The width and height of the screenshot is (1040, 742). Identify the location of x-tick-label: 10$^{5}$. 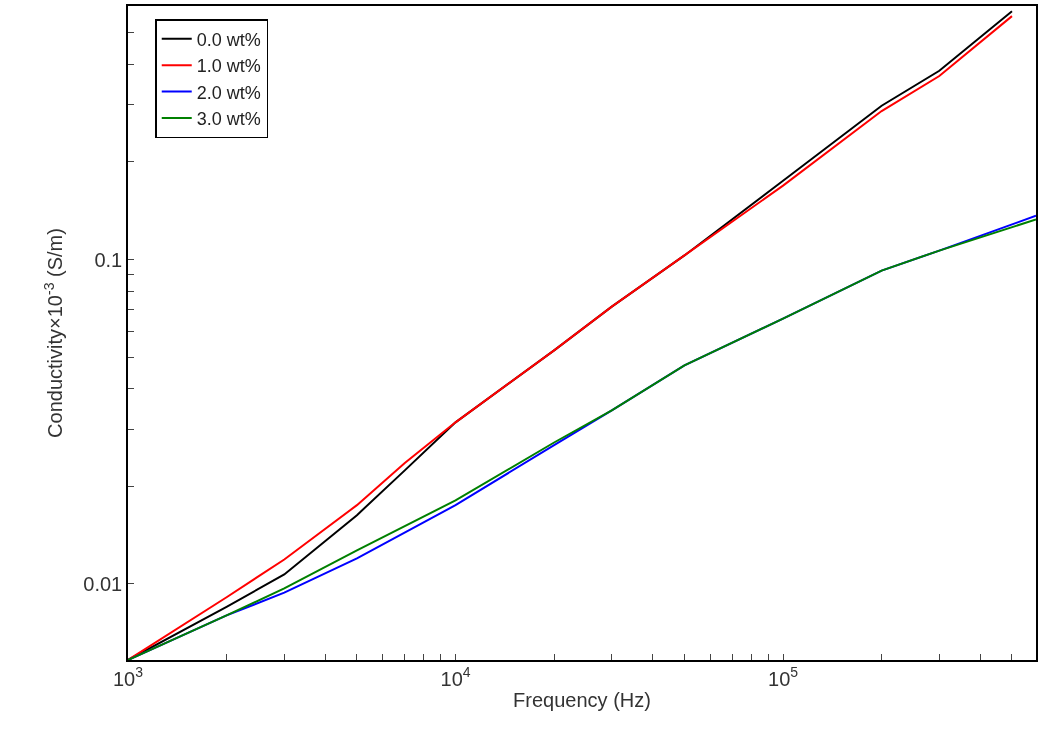
(783, 677).